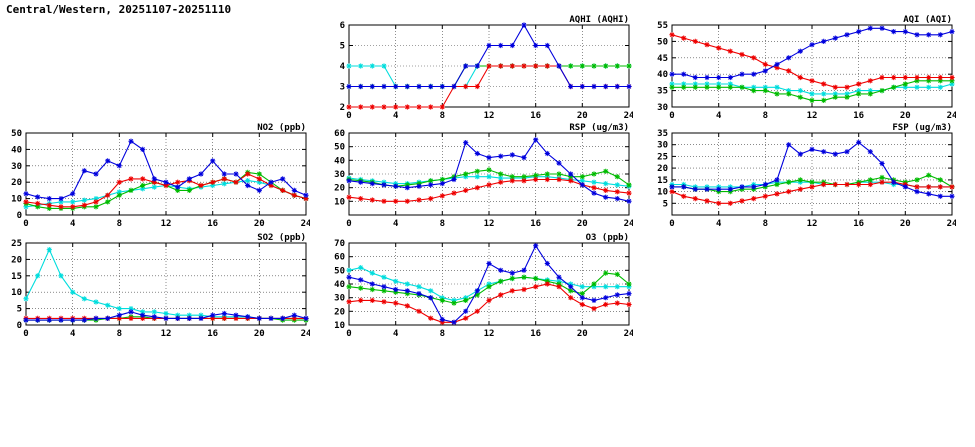 Image resolution: width=975 pixels, height=447 pixels. I want to click on chart-svg-rsp: 0 4 8 12 16 20 24 10 20 30 40 50 60 RSP (ug/m3), so click(484, 176).